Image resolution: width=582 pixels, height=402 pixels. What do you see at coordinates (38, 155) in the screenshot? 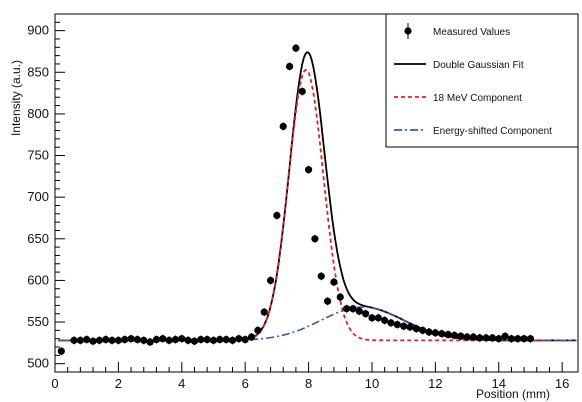
I see `y-tick-label: 750` at bounding box center [38, 155].